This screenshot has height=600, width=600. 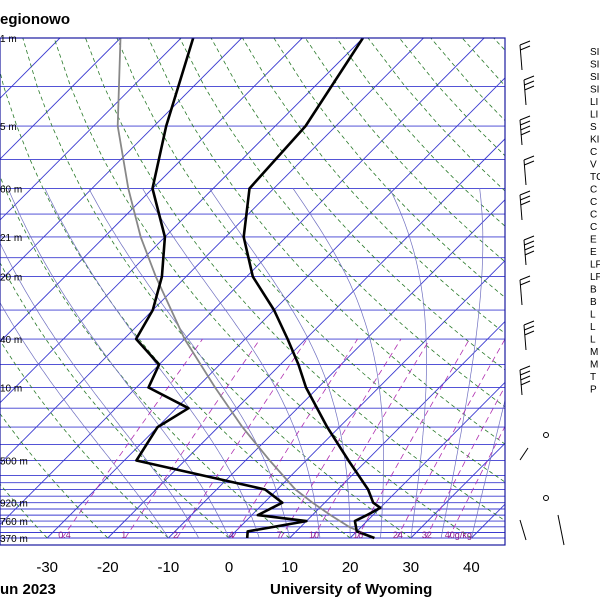 What do you see at coordinates (458, 535) in the screenshot?
I see `mixing-ratio-label: 40g/kg` at bounding box center [458, 535].